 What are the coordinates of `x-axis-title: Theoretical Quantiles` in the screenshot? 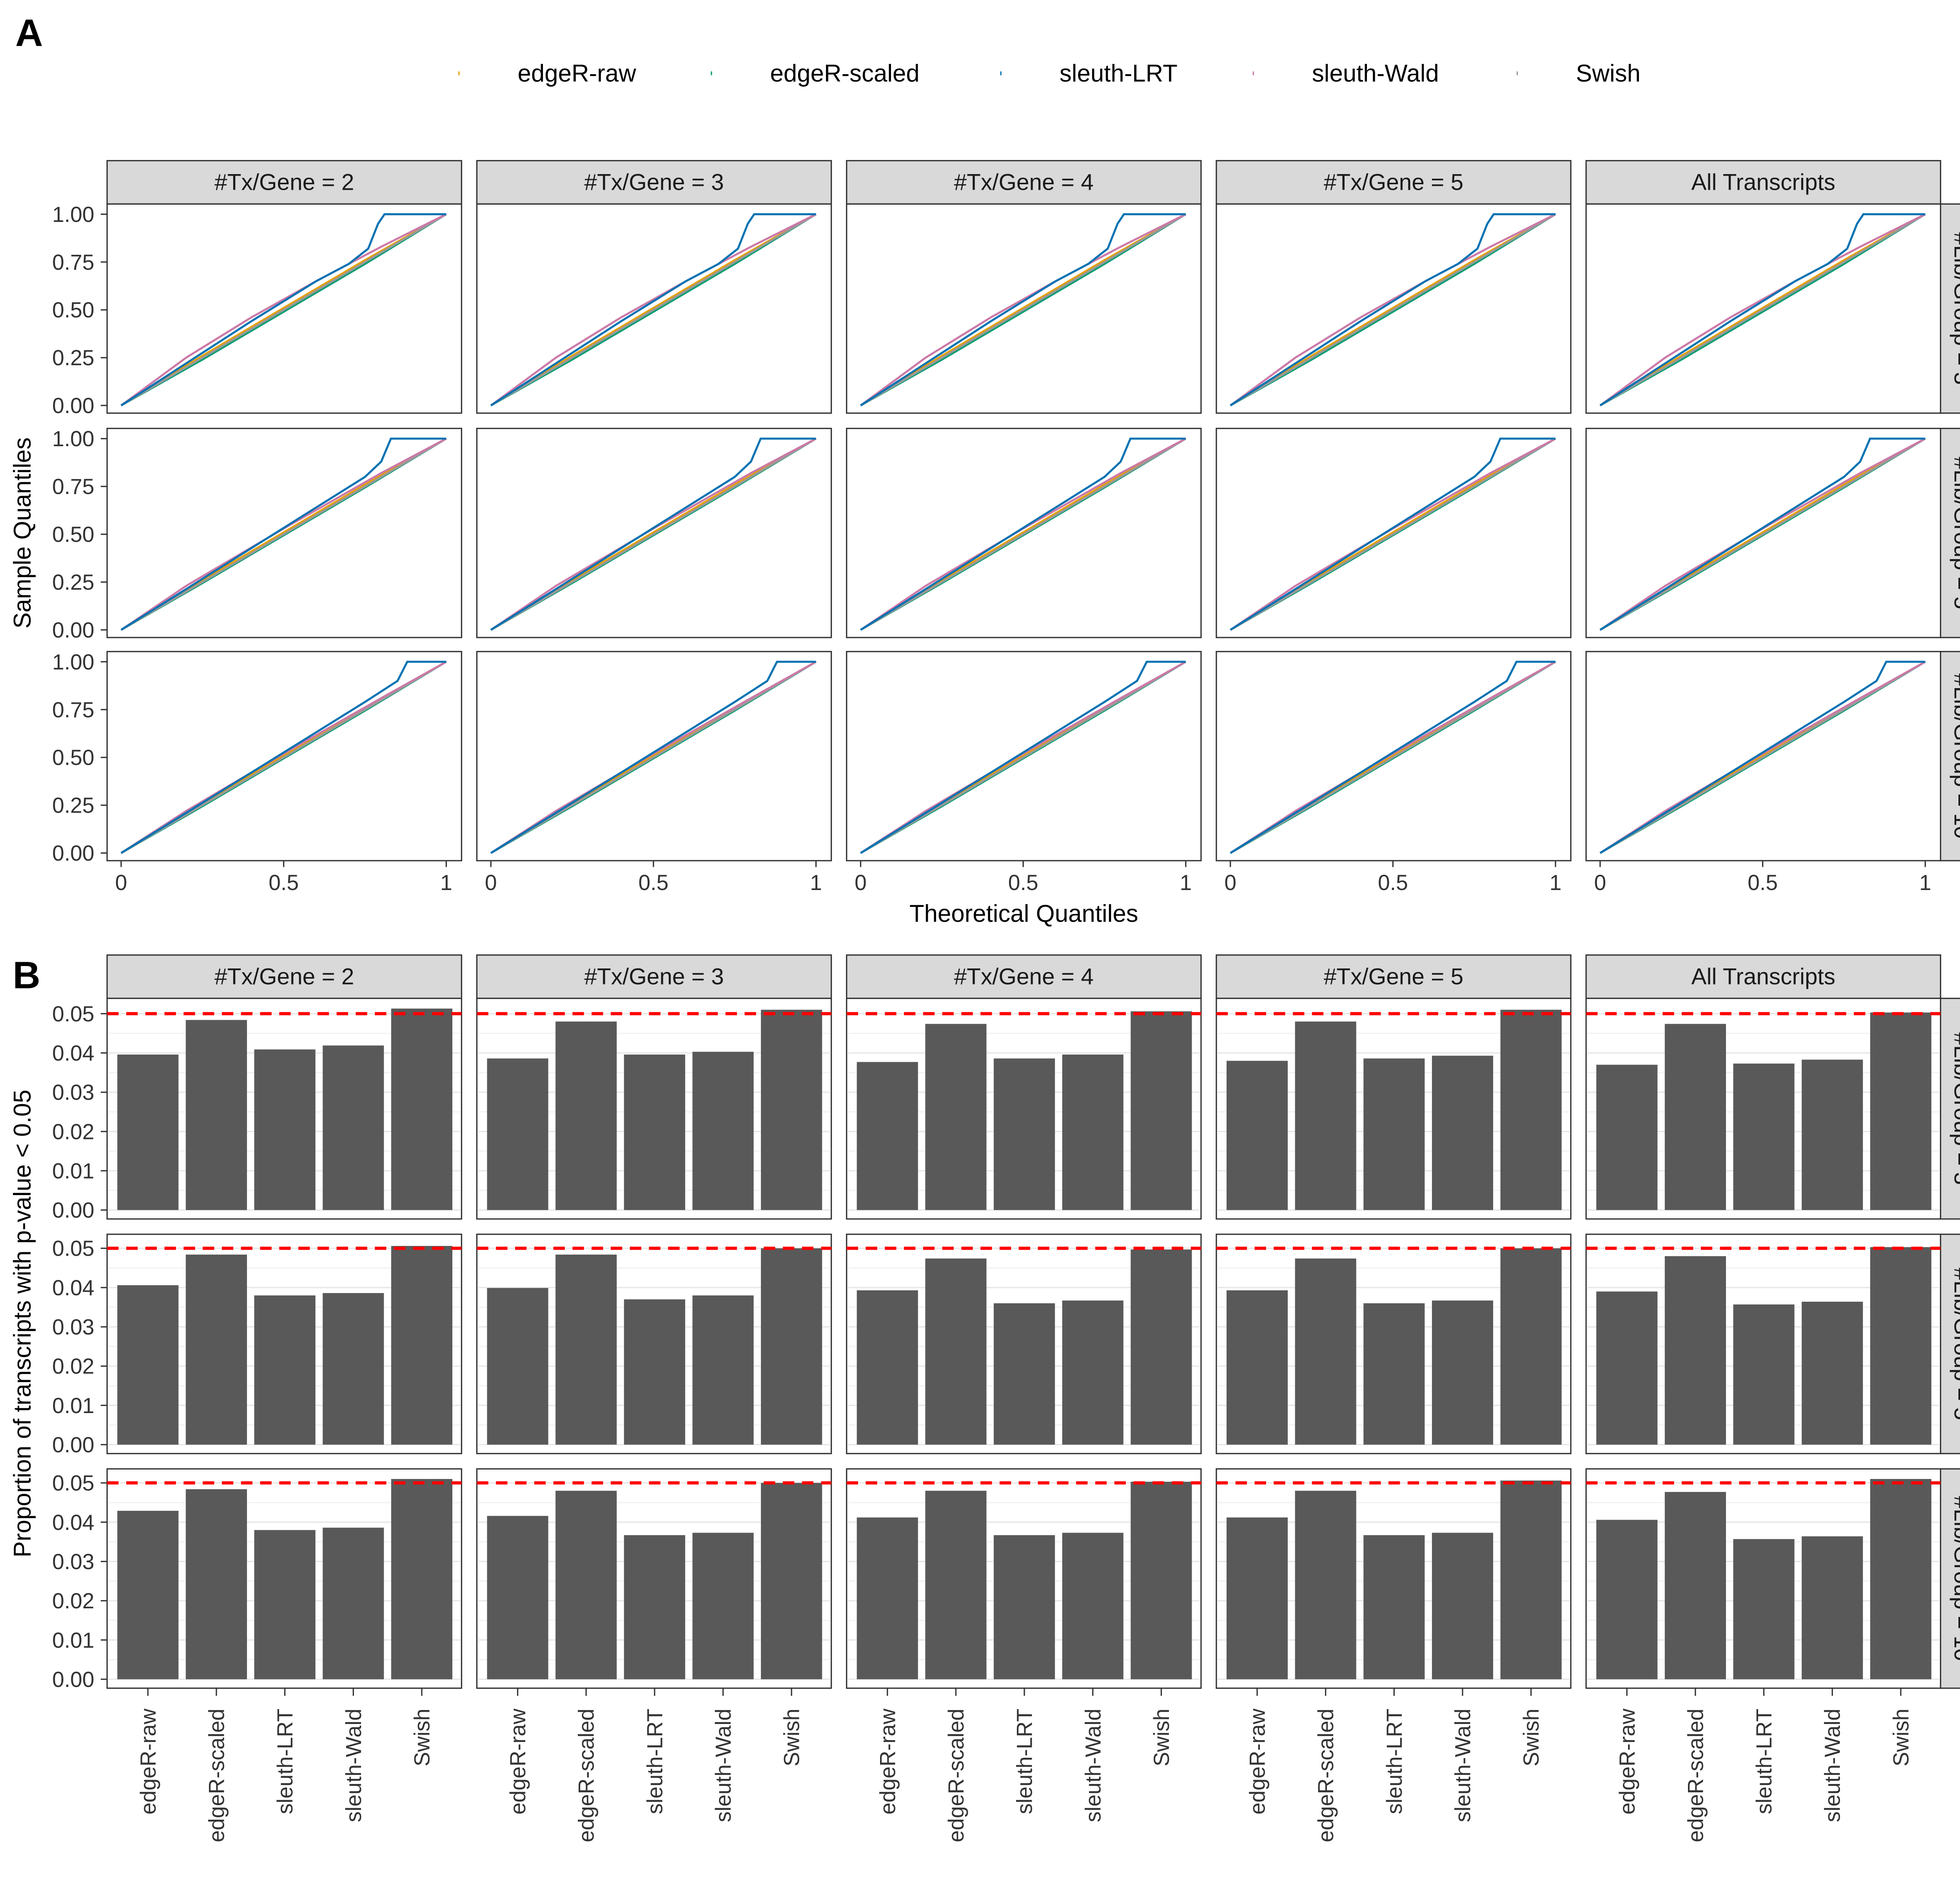 It's located at (1024, 913).